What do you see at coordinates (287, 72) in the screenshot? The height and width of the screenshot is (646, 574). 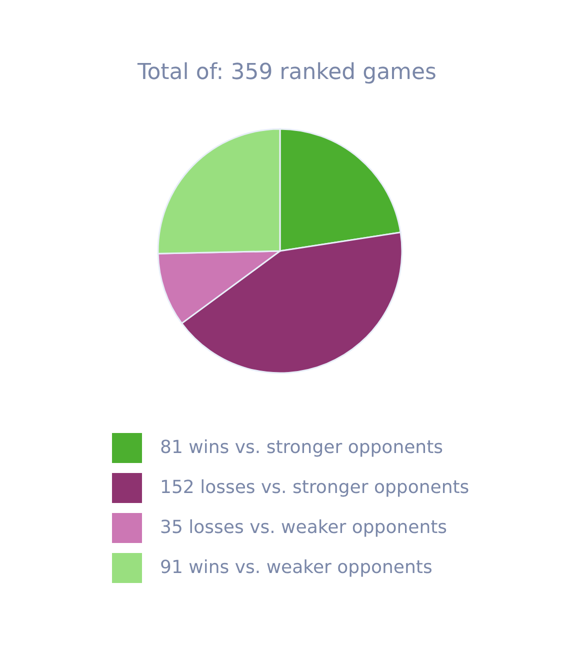 I see `chart-title: Total of: 359 ranked games` at bounding box center [287, 72].